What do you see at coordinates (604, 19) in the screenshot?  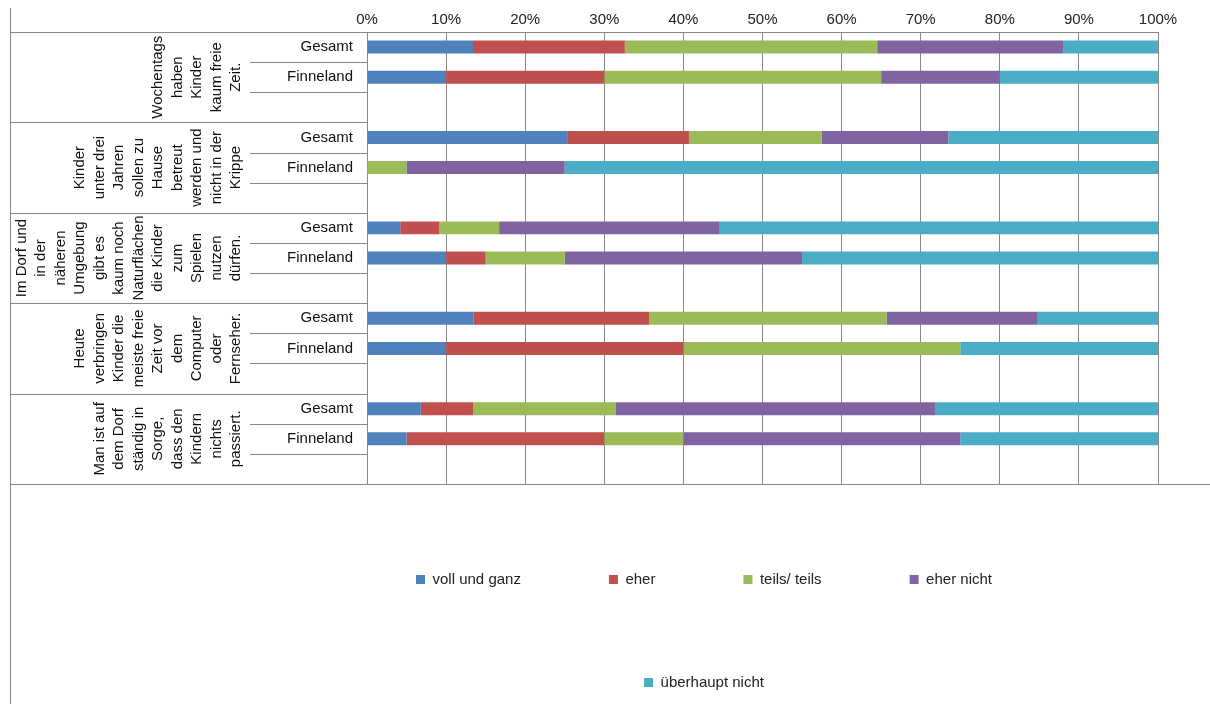 I see `x-tick-label: 30%` at bounding box center [604, 19].